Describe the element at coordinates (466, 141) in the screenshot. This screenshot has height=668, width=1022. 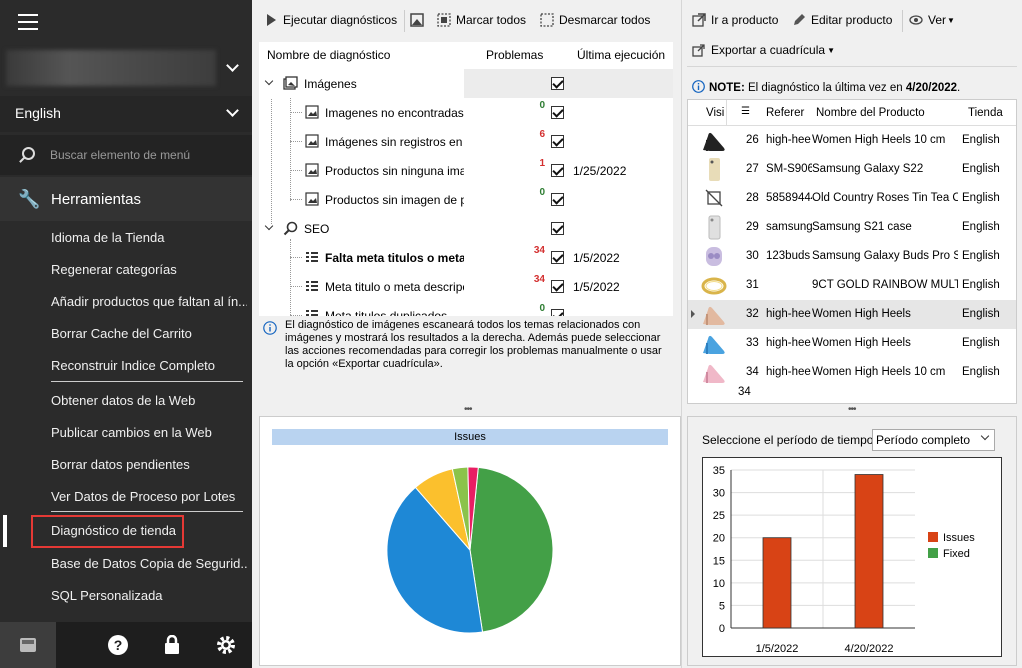
I see `tree-row: Imágenes sin registros en l 6` at that location.